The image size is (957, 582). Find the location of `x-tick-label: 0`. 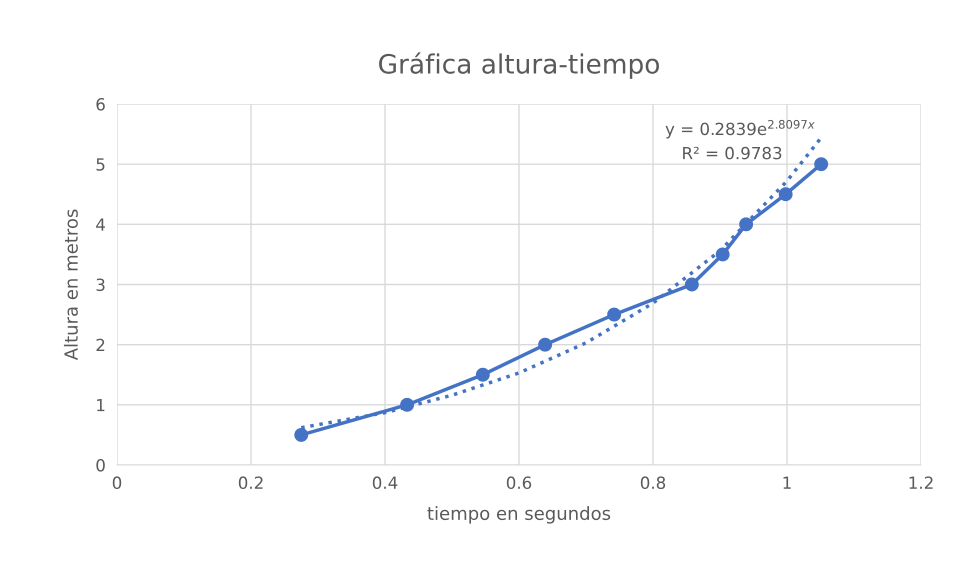

x-tick-label: 0 is located at coordinates (117, 483).